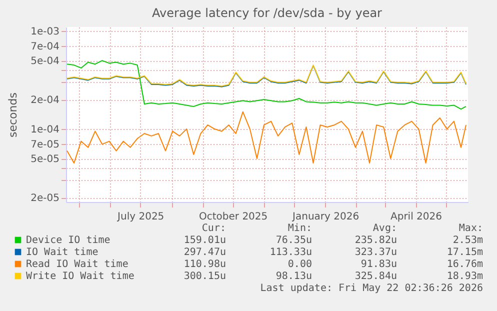 Image resolution: width=497 pixels, height=311 pixels. What do you see at coordinates (467, 240) in the screenshot?
I see `text: 2.53m` at bounding box center [467, 240].